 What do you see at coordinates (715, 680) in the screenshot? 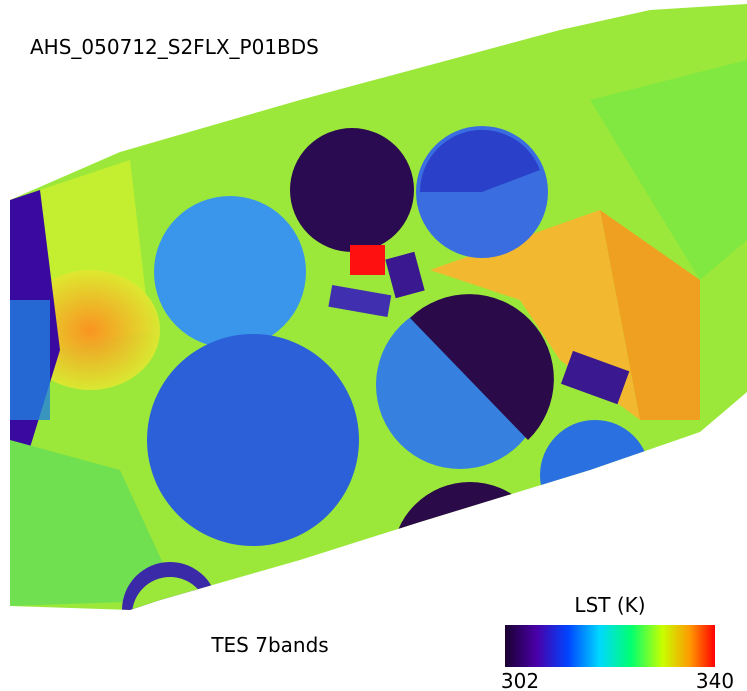
I see `colorbar-max: 340` at bounding box center [715, 680].